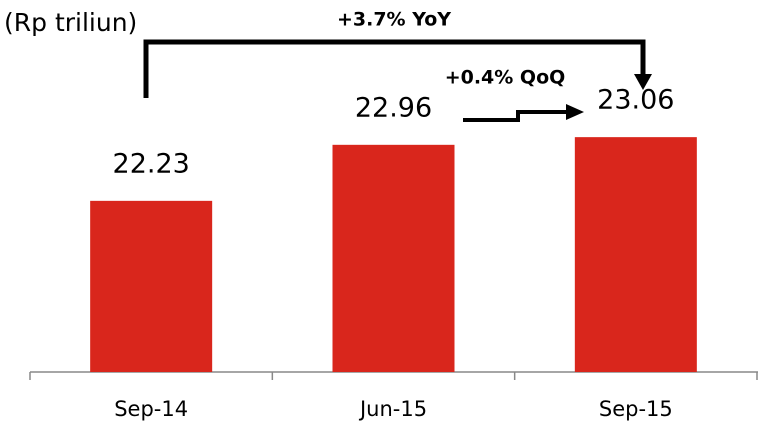  Describe the element at coordinates (635, 100) in the screenshot. I see `value-label: 23.06` at that location.